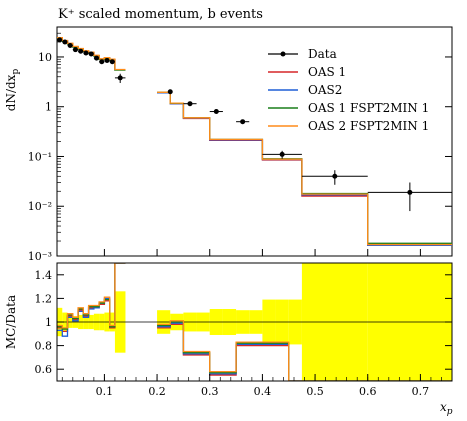 The image size is (467, 421). Describe the element at coordinates (44, 369) in the screenshot. I see `ratio-y-tick-label: 0.6` at that location.